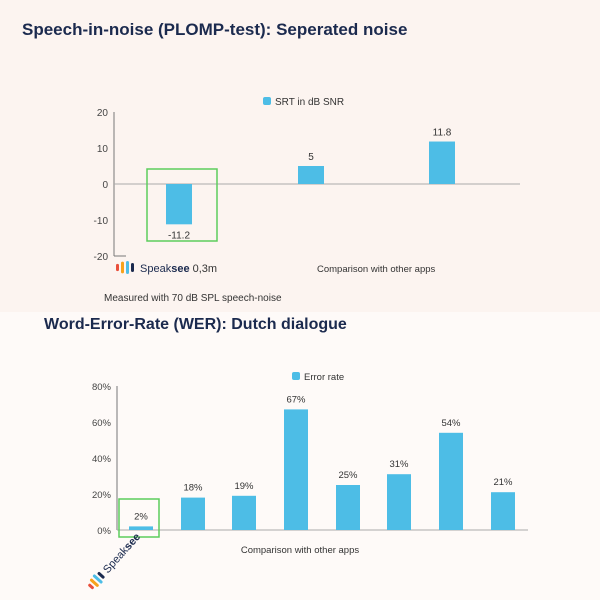 The width and height of the screenshot is (600, 600). I want to click on plomp-footnote: Measured with 70 dB SPL speech-noise, so click(193, 298).